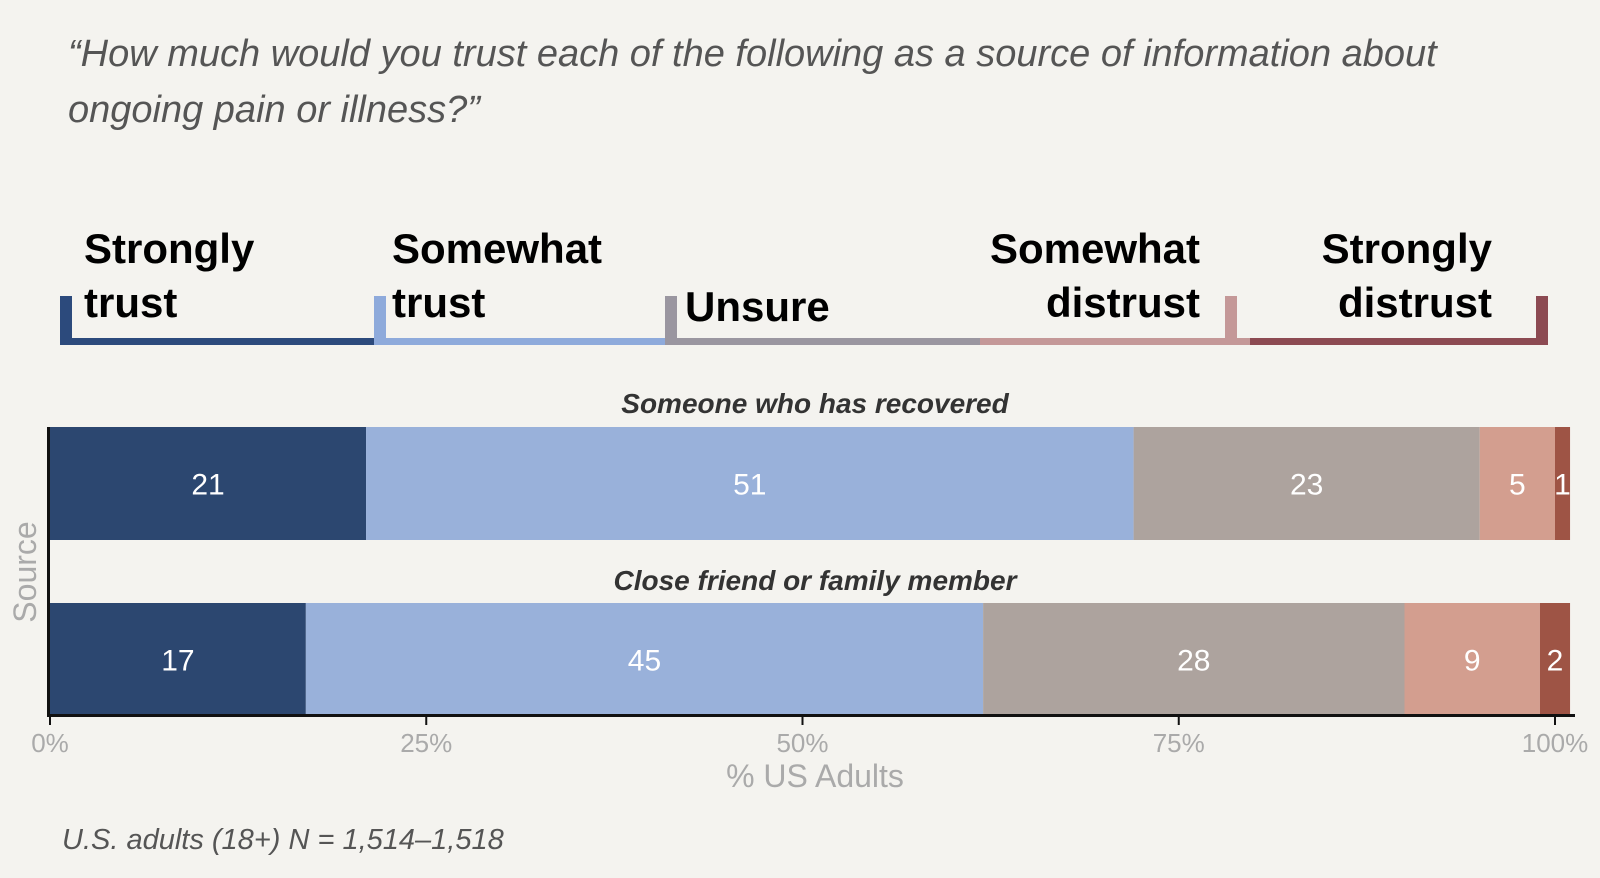 The width and height of the screenshot is (1600, 878). What do you see at coordinates (169, 276) in the screenshot?
I see `legend-strongly-trust: Strongly trust` at bounding box center [169, 276].